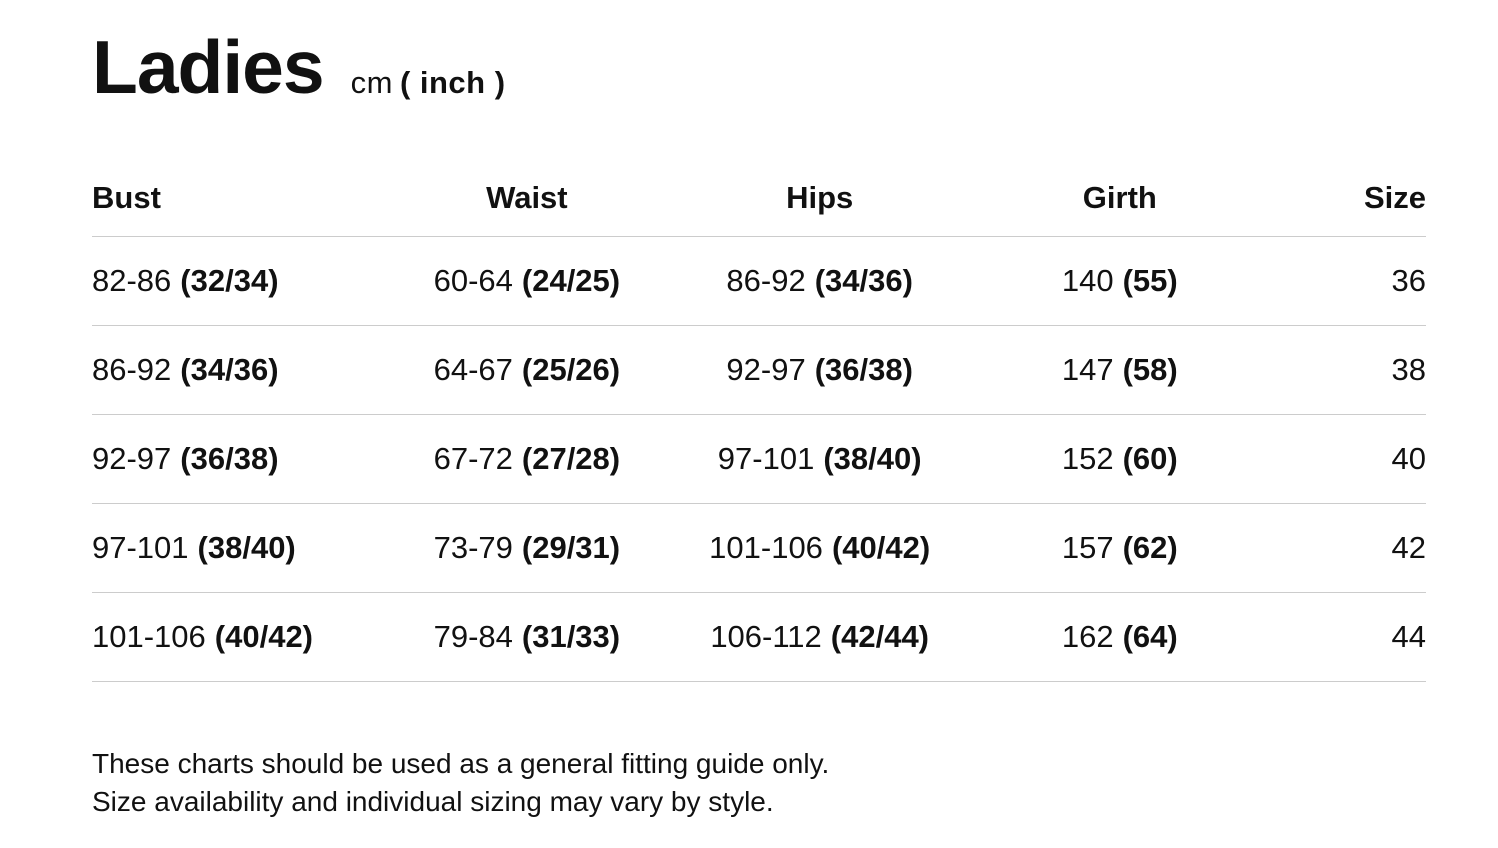 Image resolution: width=1498 pixels, height=848 pixels. I want to click on girth-cm-value: 140, so click(1087, 280).